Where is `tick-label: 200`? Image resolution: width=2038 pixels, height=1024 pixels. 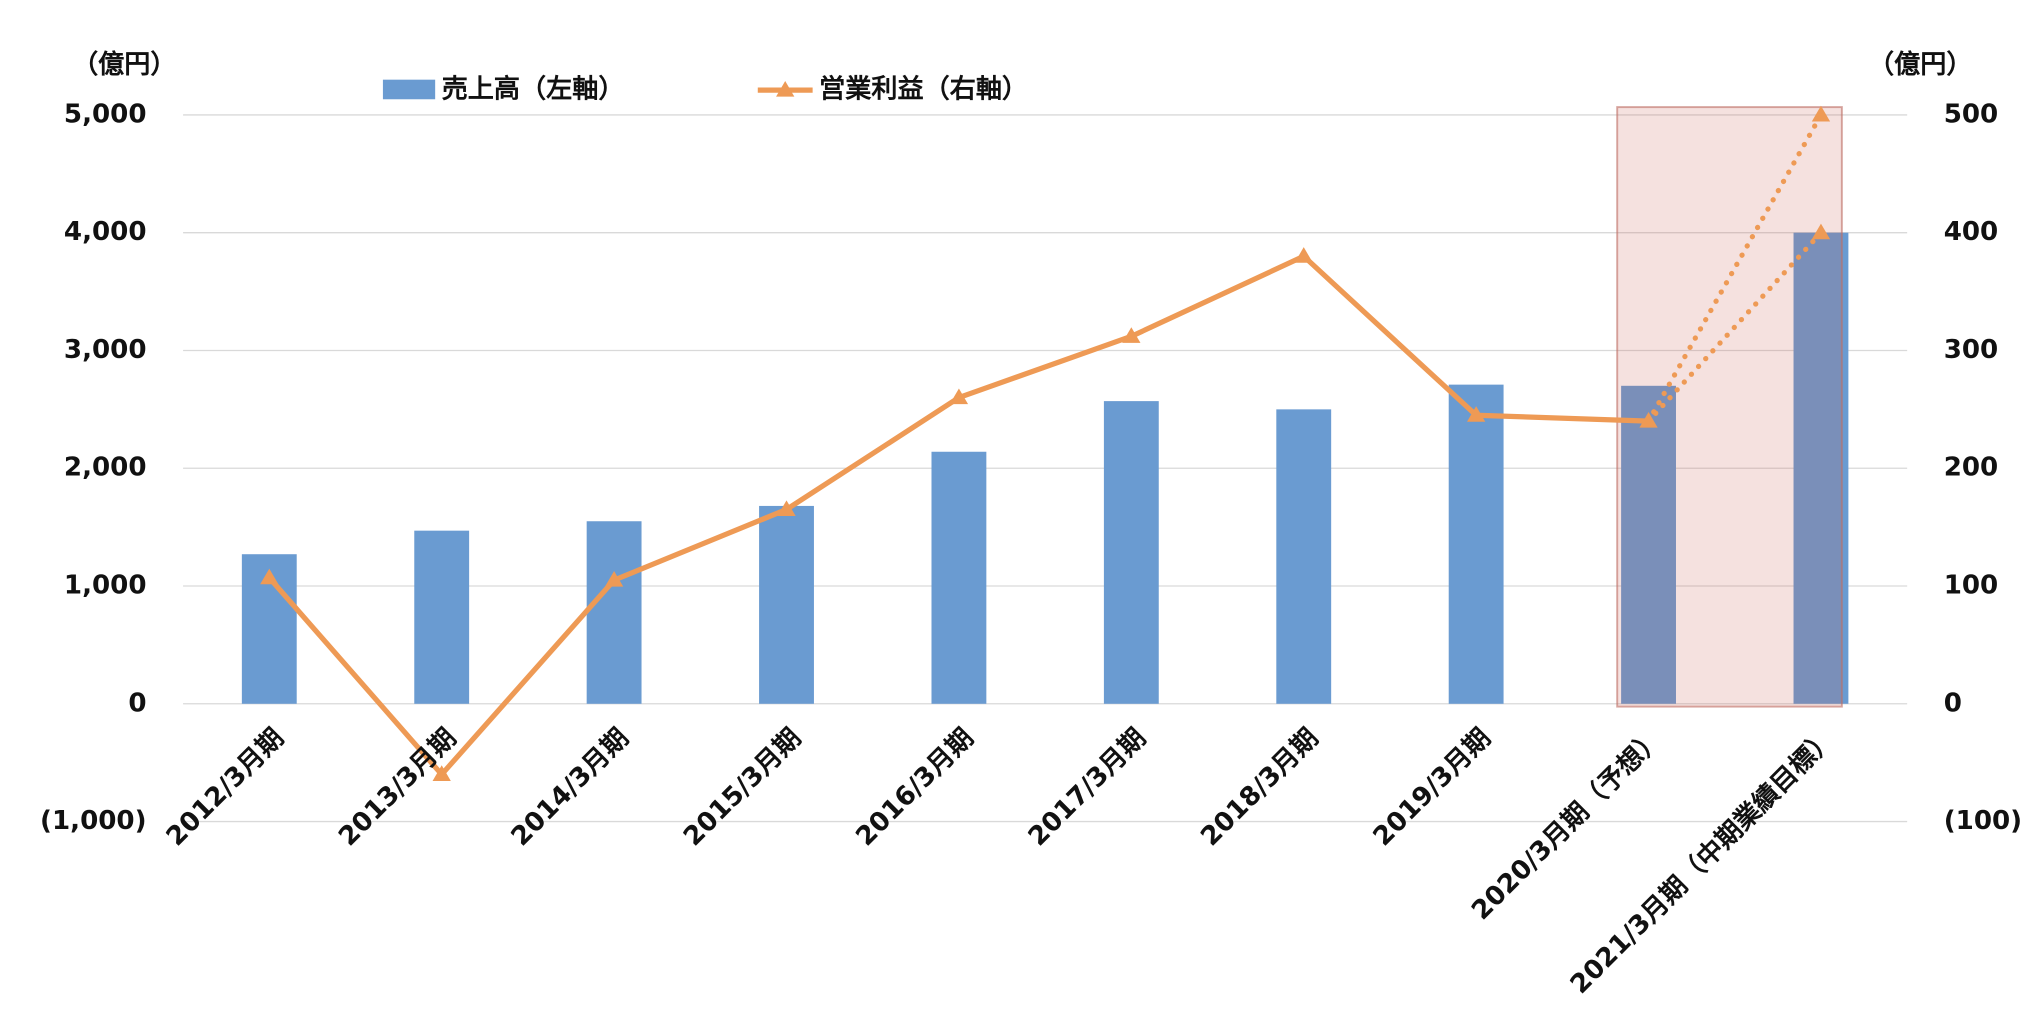 tick-label: 200 is located at coordinates (1971, 468).